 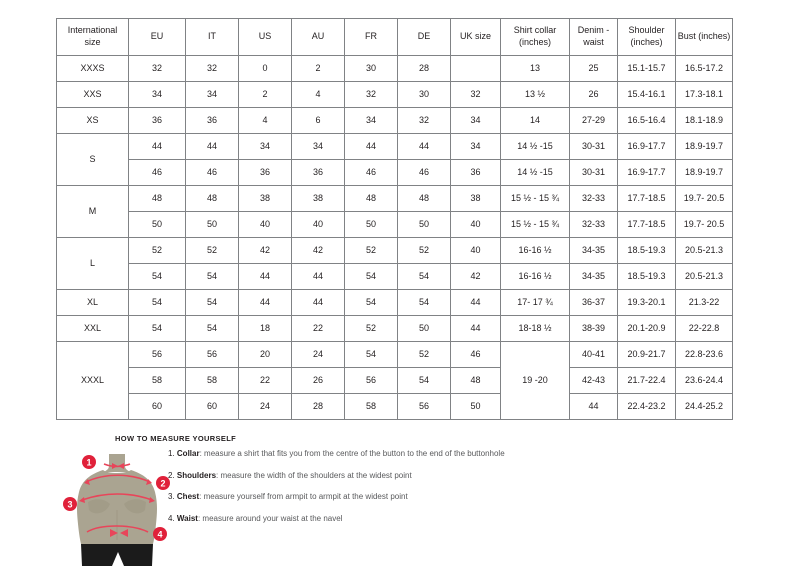 What do you see at coordinates (593, 42) in the screenshot?
I see `header-line-2: waist` at bounding box center [593, 42].